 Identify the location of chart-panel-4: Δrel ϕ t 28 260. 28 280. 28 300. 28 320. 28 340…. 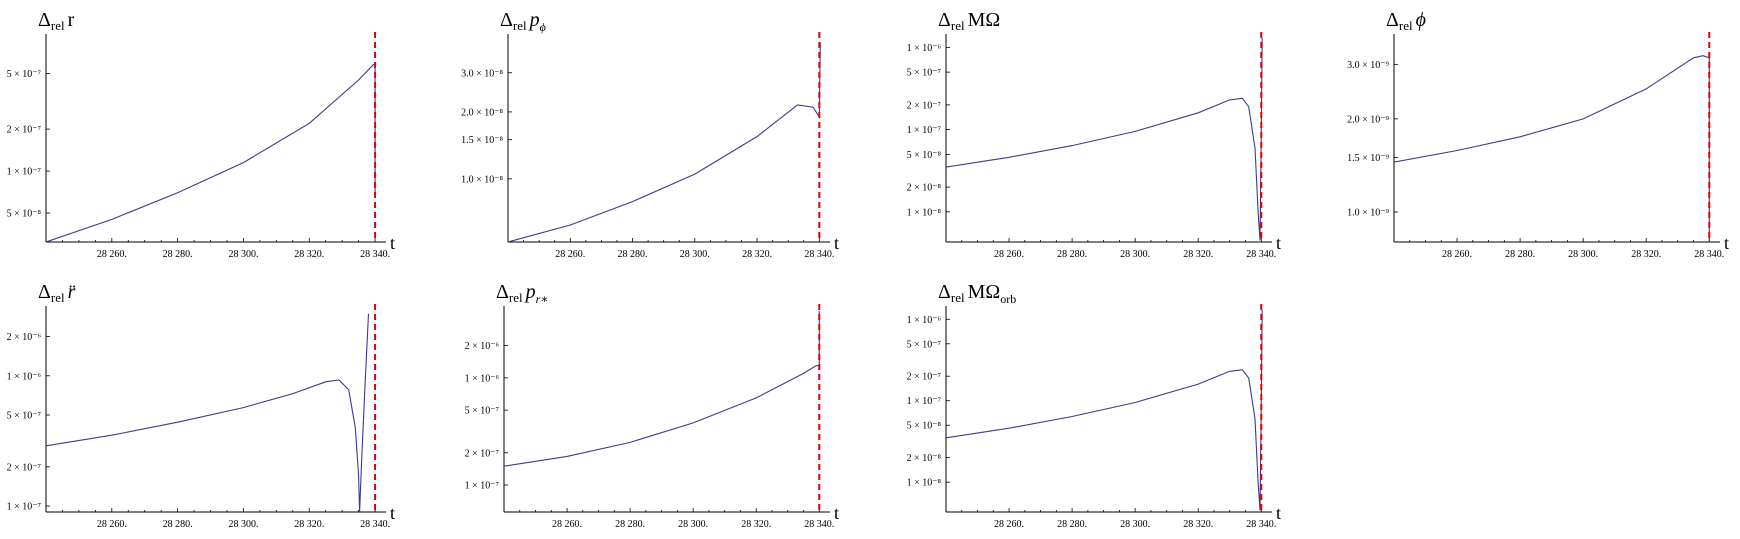
(1538, 134).